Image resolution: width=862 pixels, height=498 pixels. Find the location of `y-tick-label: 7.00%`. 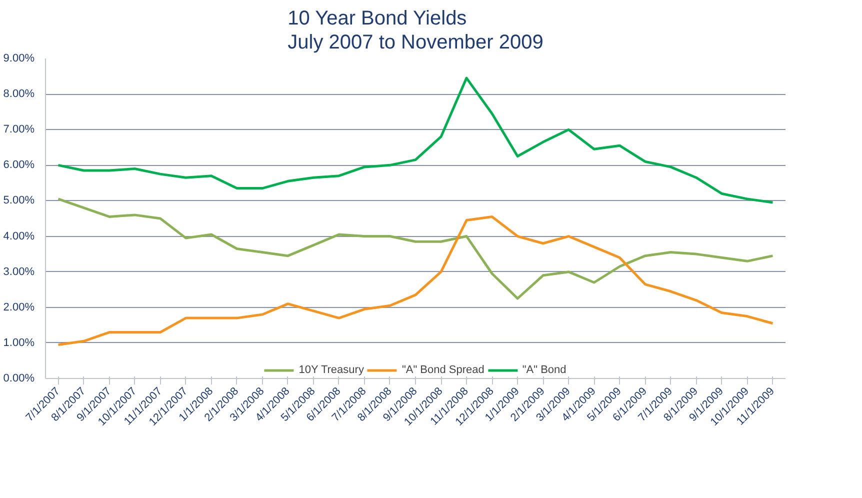

y-tick-label: 7.00% is located at coordinates (19, 130).